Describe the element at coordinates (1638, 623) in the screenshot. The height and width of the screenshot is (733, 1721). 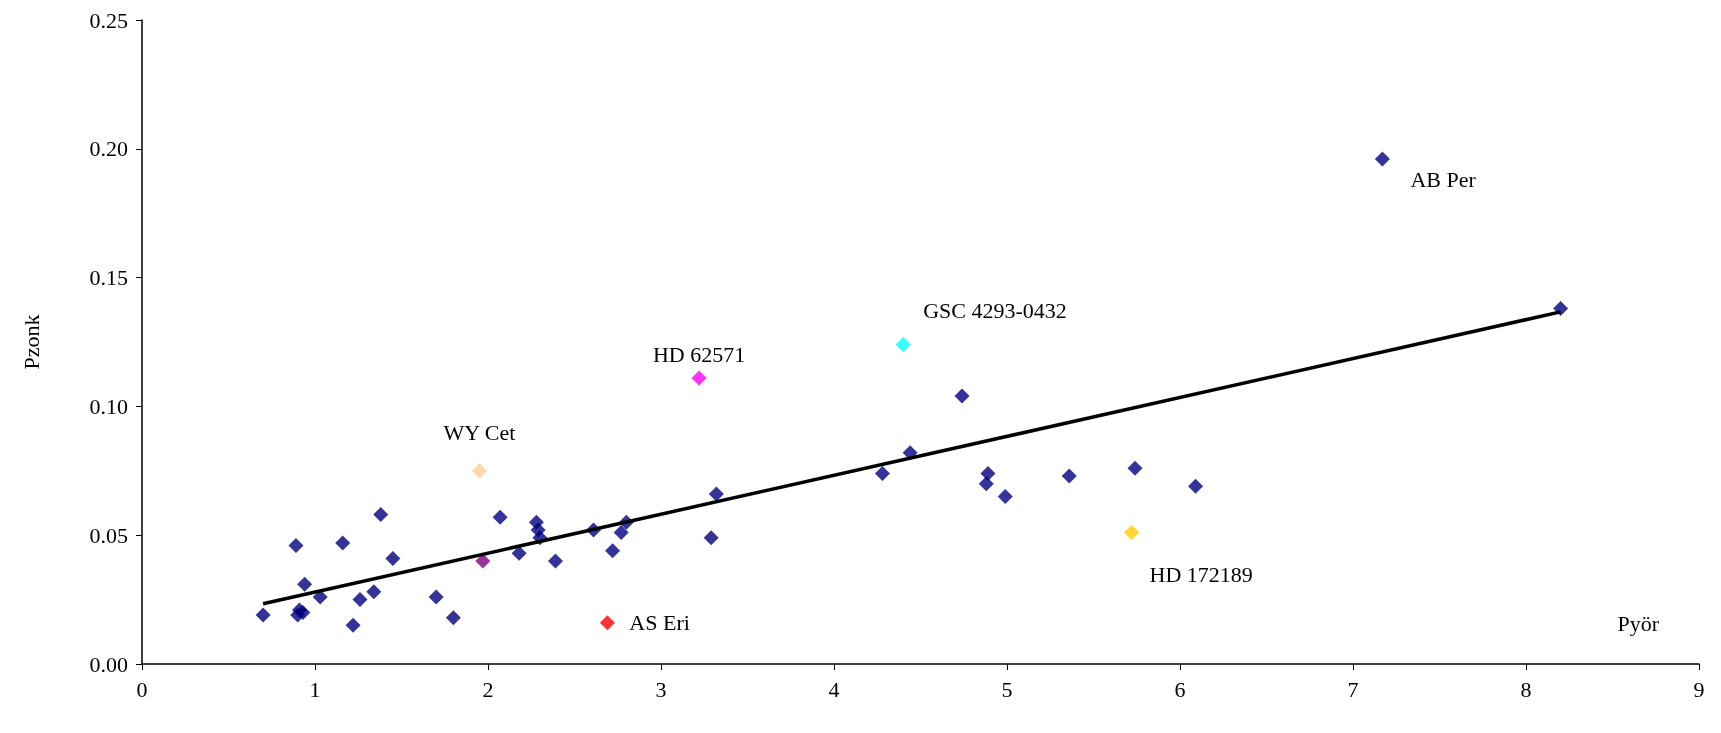
I see `x-axis-title: Pyör` at that location.